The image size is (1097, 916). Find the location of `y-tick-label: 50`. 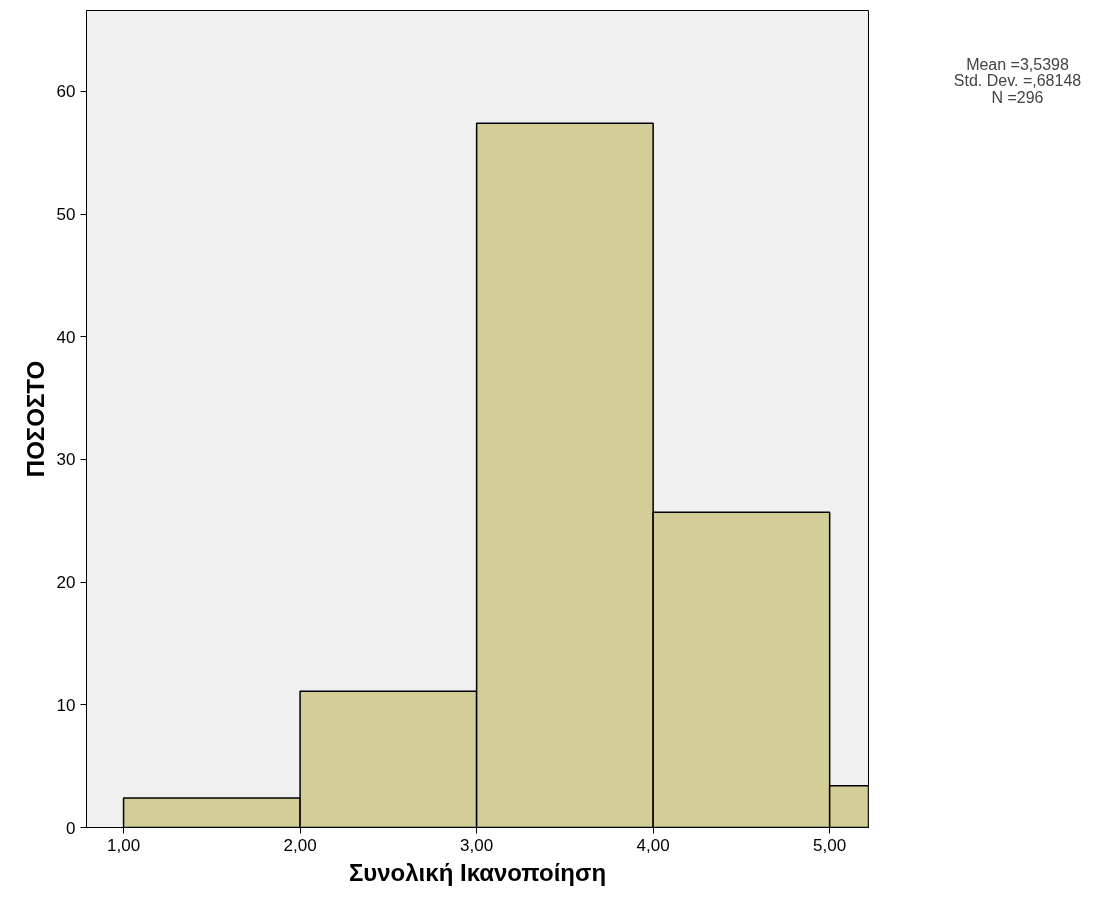

y-tick-label: 50 is located at coordinates (66, 215).